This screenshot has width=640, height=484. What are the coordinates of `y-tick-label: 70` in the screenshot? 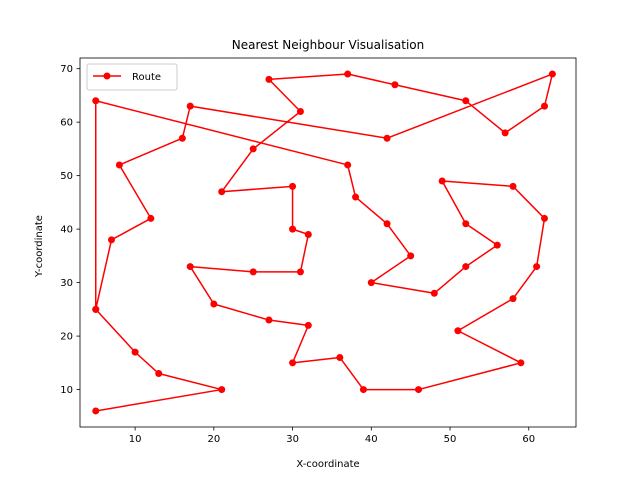 It's located at (66, 69).